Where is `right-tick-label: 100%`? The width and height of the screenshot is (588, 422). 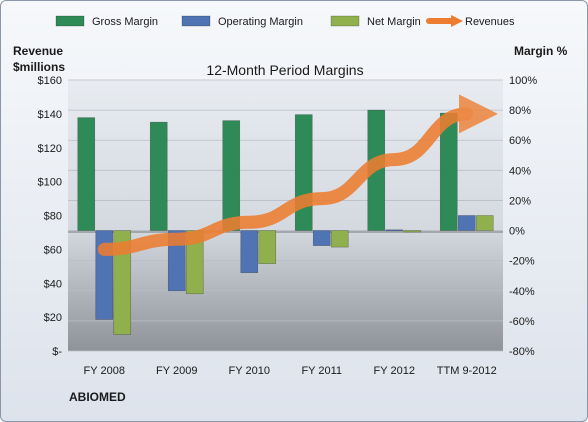 right-tick-label: 100% is located at coordinates (523, 81).